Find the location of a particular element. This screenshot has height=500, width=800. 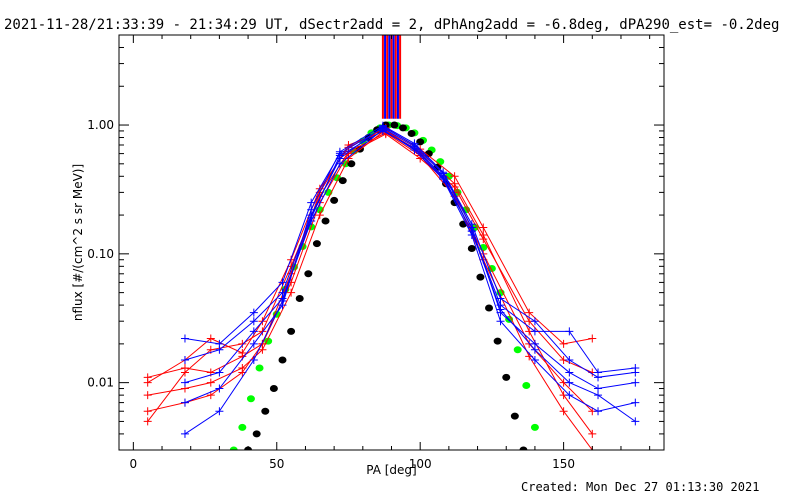

x-tick-label: 0 is located at coordinates (134, 464).